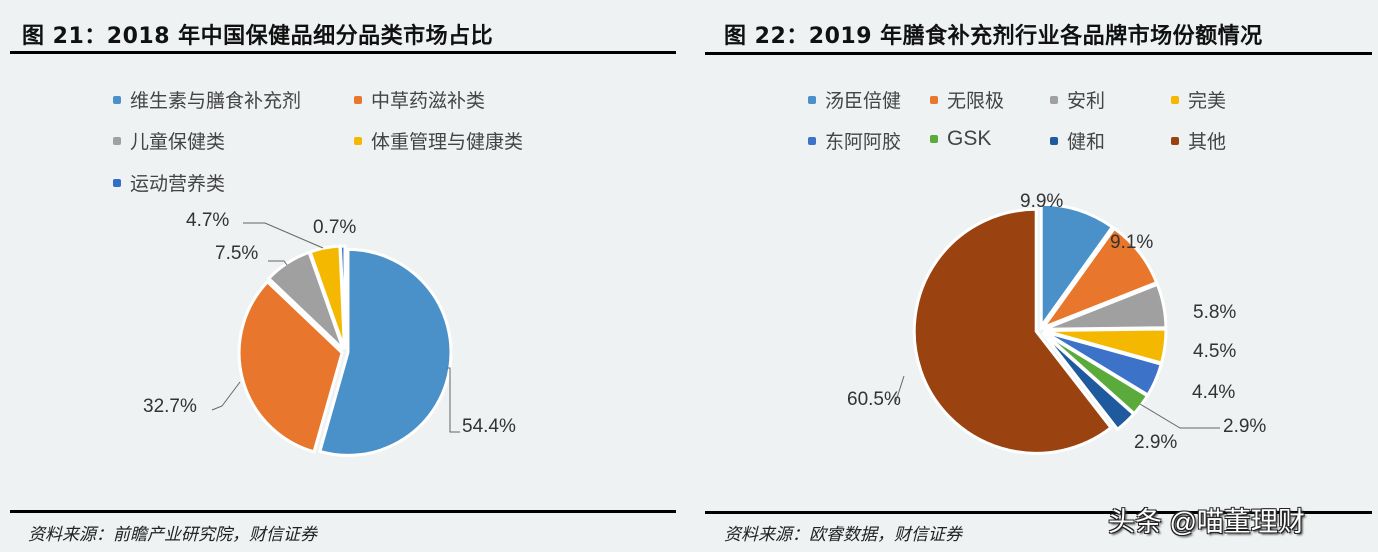  Describe the element at coordinates (1131, 242) in the screenshot. I see `data-label: 9.1%` at that location.